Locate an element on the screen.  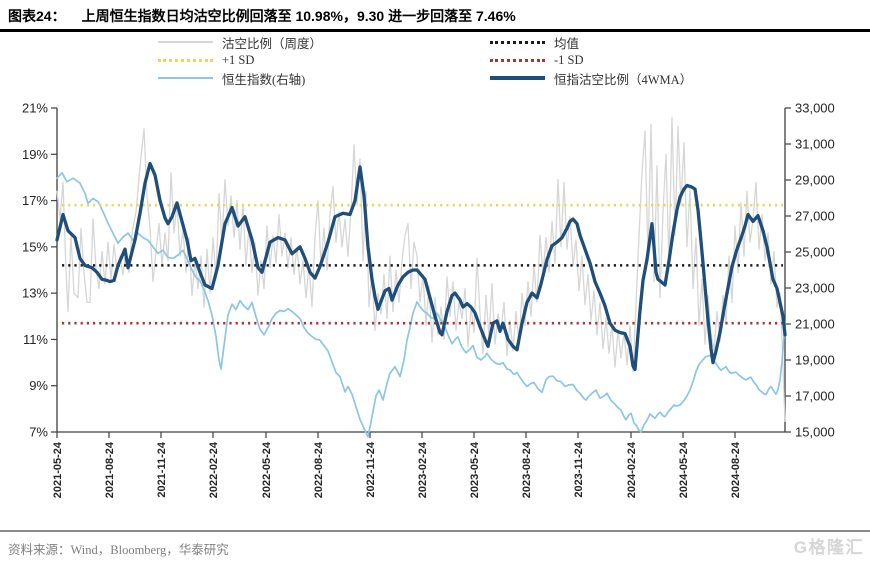
legend-item-weekly-ratio: 沽空比例（周度） is located at coordinates (240, 42).